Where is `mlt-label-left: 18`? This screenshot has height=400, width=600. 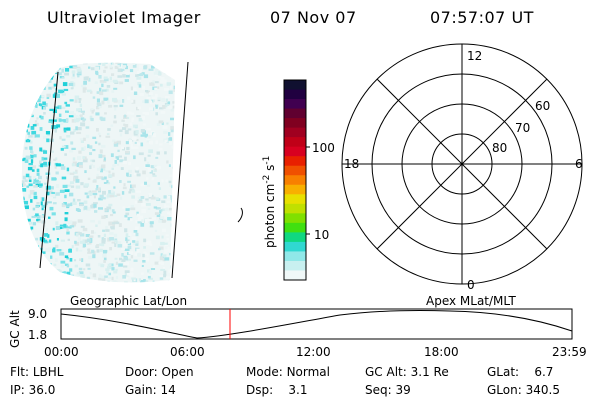 mlt-label-left: 18 is located at coordinates (351, 164).